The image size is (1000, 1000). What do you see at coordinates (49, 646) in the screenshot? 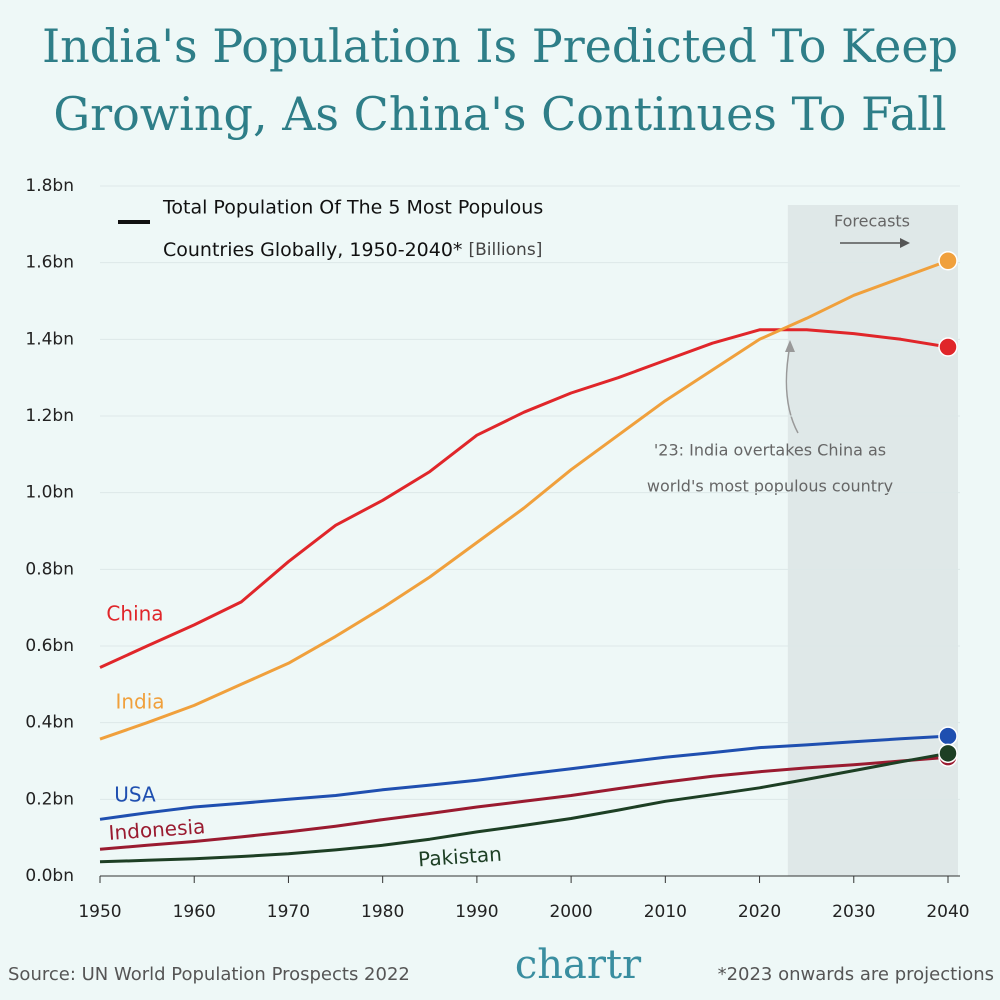
I see `y-tick-label: 0.6bn` at bounding box center [49, 646].